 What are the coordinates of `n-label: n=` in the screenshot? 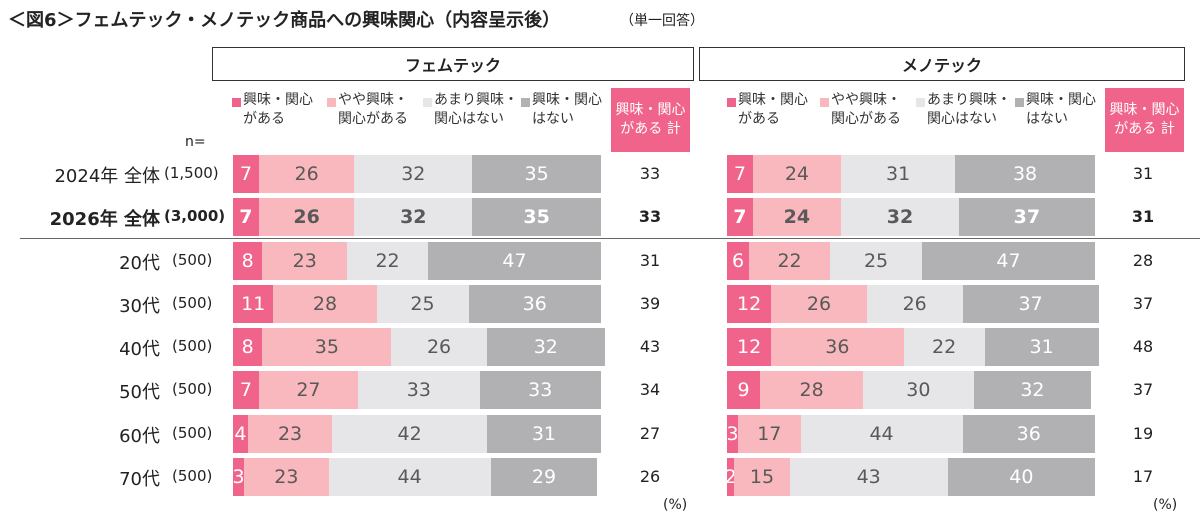 It's located at (195, 142).